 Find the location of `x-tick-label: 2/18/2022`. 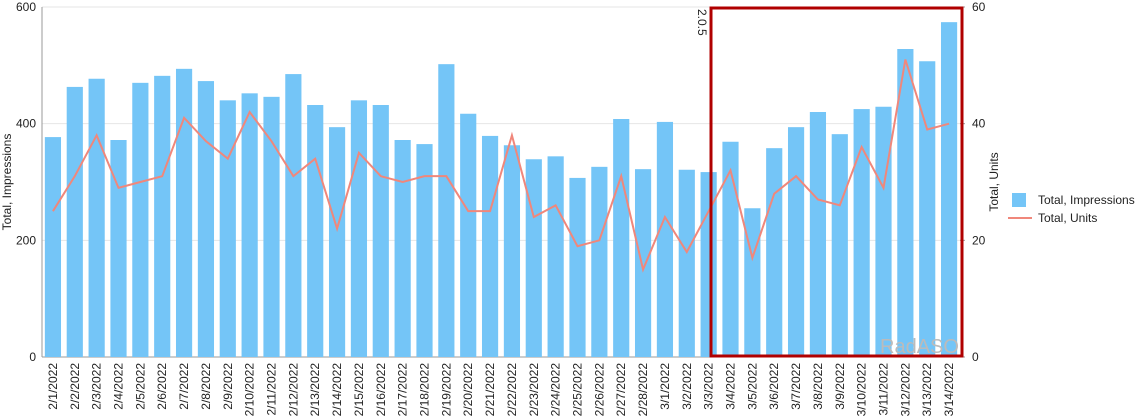

x-tick-label: 2/18/2022 is located at coordinates (425, 390).